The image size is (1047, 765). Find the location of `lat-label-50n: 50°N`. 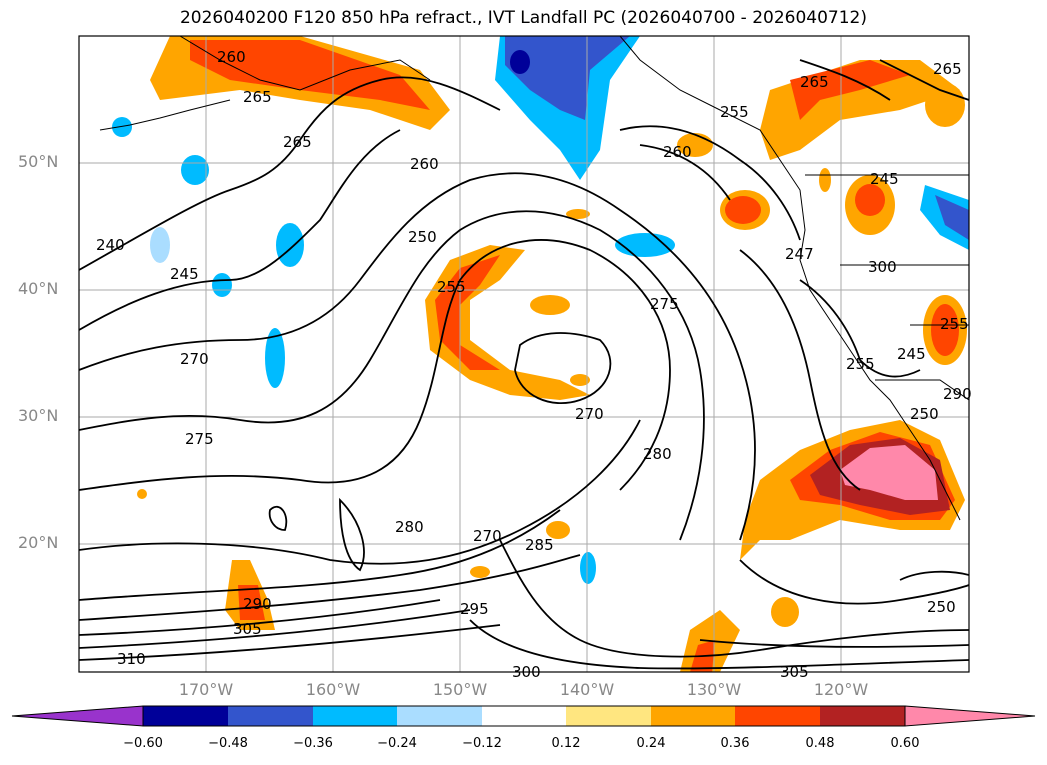

lat-label-50n: 50°N is located at coordinates (38, 161).